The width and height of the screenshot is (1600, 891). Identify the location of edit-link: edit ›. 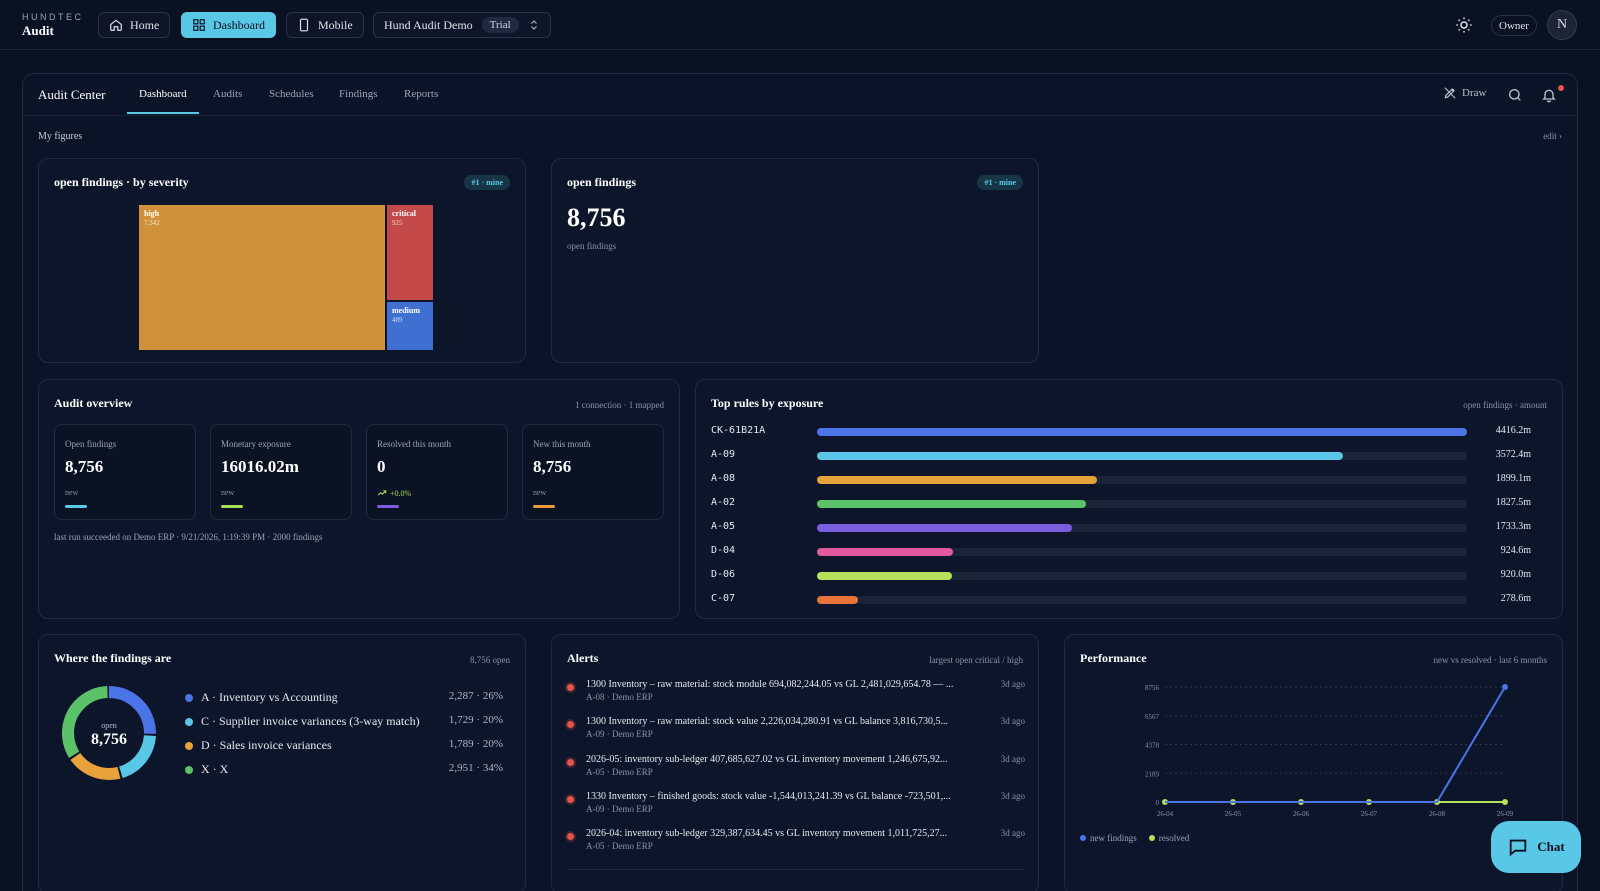
(1552, 136).